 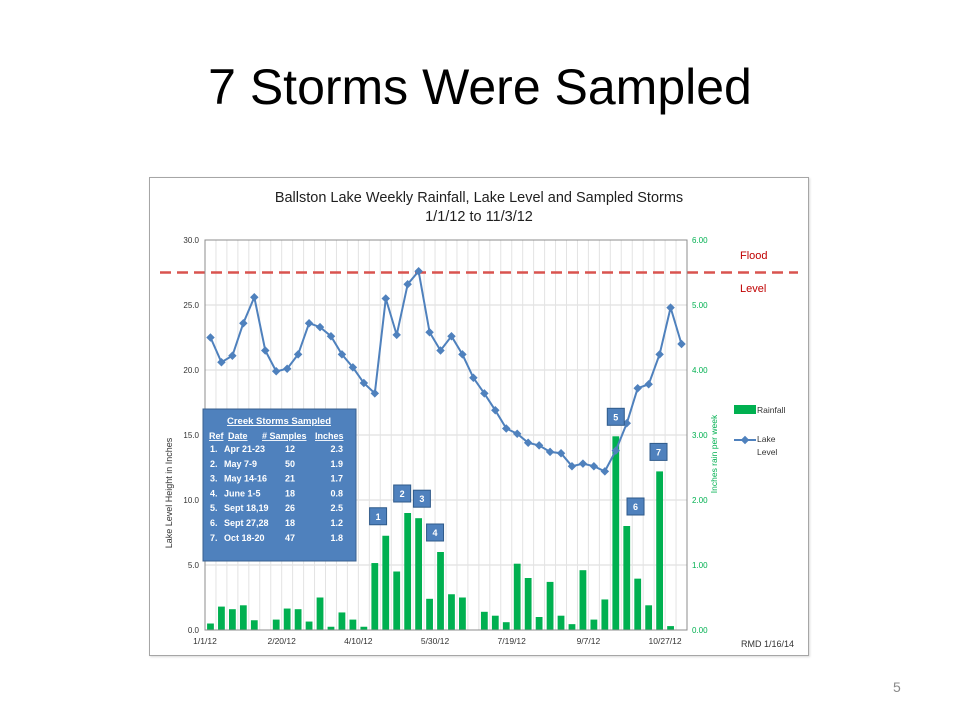 I want to click on right-tick-label: 2.00, so click(x=700, y=500).